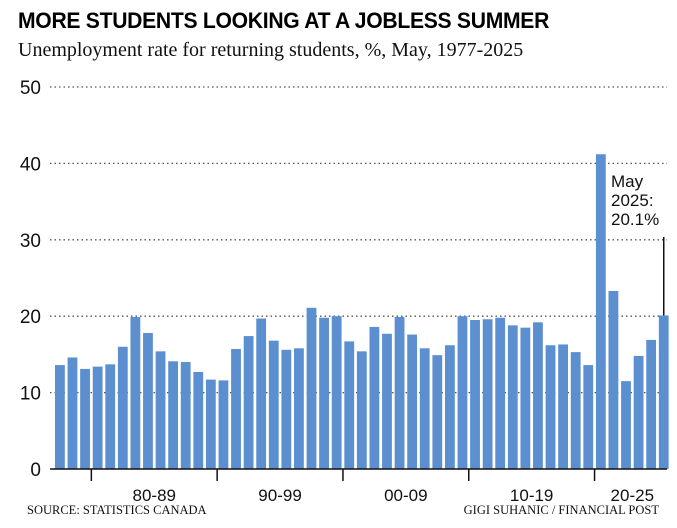  I want to click on bar-2013, so click(512, 397).